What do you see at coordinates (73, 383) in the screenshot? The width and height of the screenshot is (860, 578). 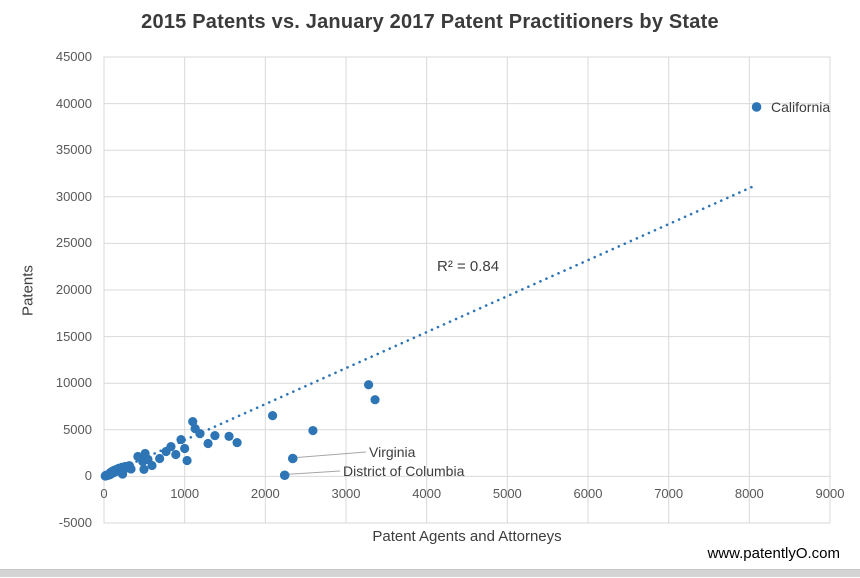 I see `y-tick-label: 10000` at bounding box center [73, 383].